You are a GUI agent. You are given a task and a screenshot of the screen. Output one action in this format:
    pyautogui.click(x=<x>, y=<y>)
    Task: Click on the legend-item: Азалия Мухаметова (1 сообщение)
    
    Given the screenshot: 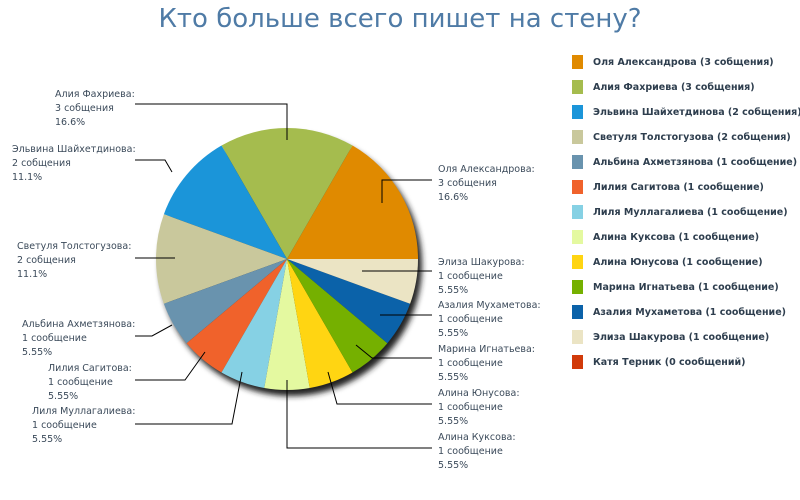 What is the action you would take?
    pyautogui.click(x=679, y=312)
    